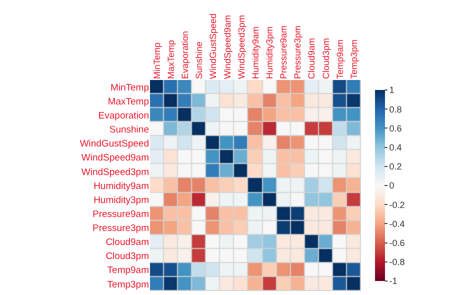 The height and width of the screenshot is (295, 474). I want to click on color-bar-label: -1, so click(393, 281).